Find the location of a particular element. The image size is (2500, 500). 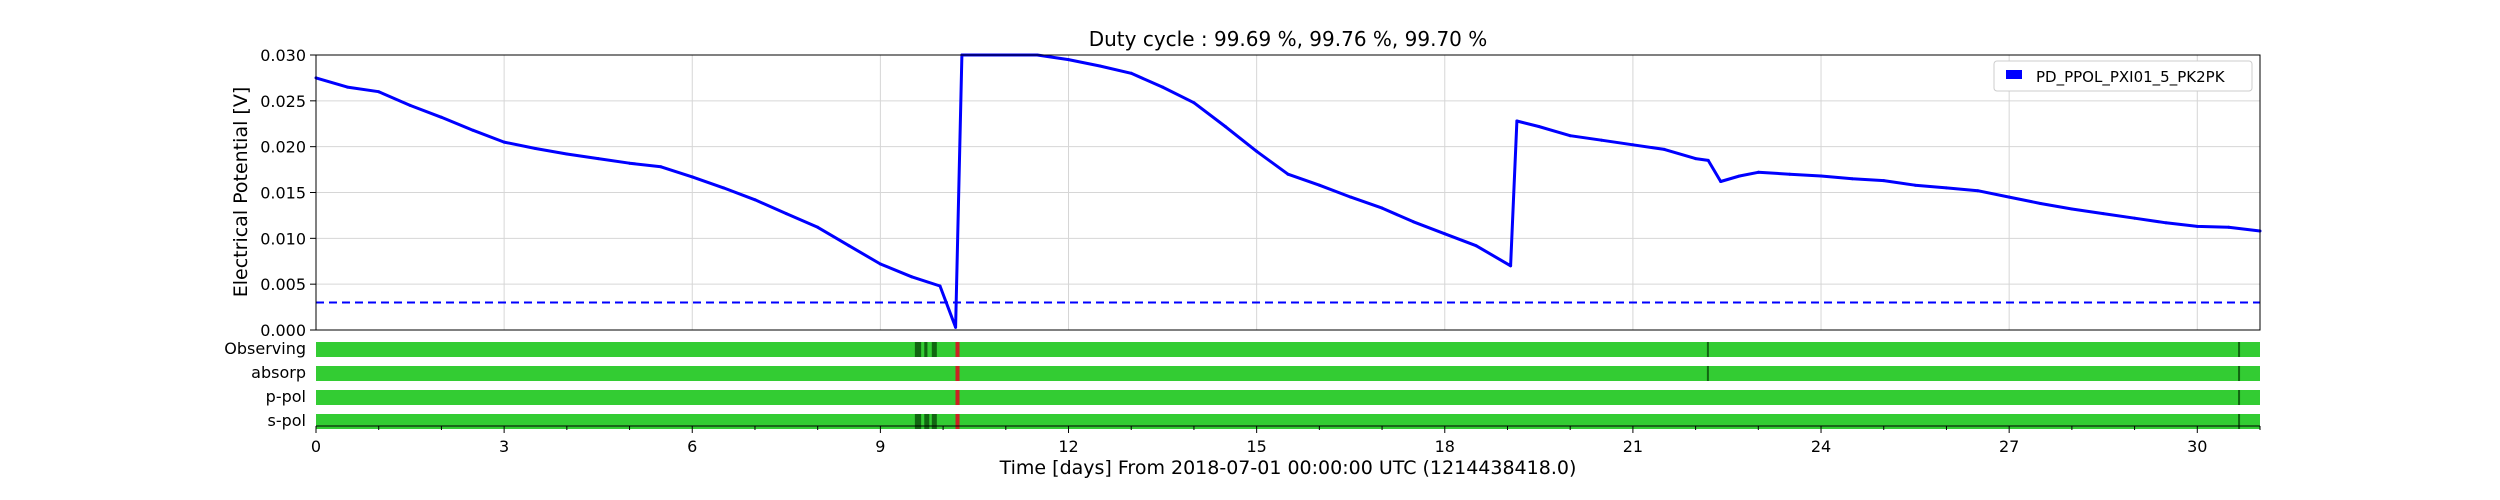

segment-row-label-3: s-pol is located at coordinates (287, 420).